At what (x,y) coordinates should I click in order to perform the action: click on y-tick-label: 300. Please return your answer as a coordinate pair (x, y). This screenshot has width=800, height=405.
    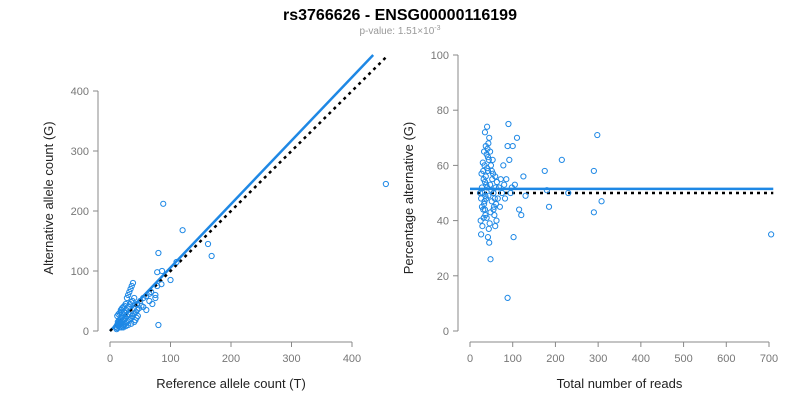
    Looking at the image, I should click on (80, 152).